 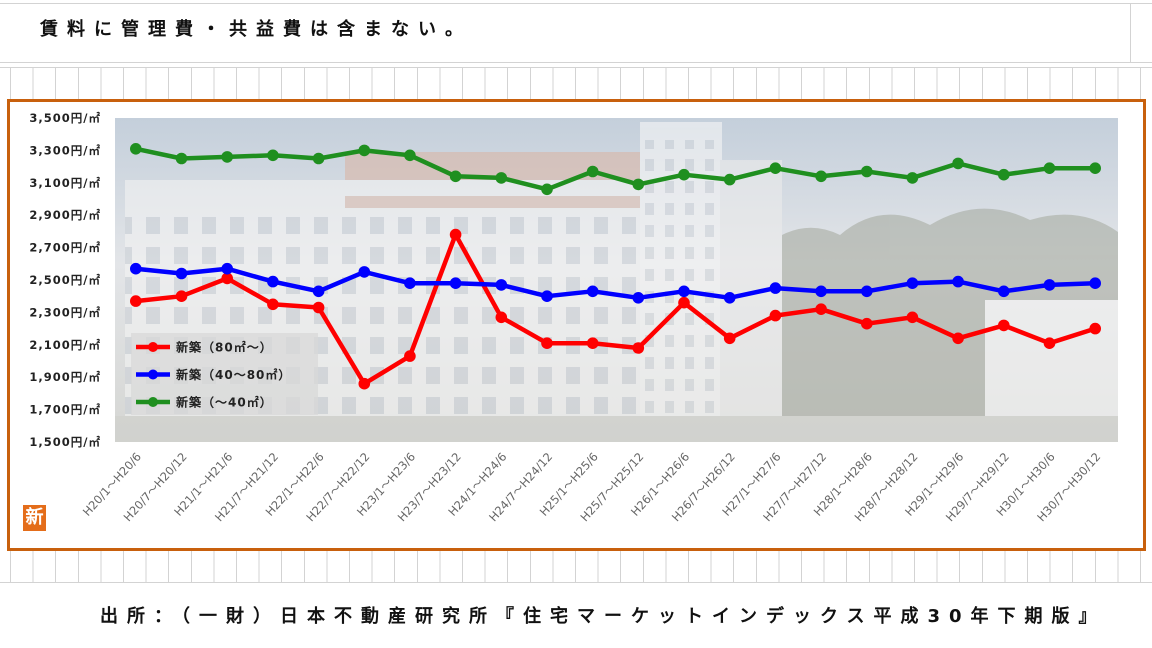 I want to click on y-tick-label: 3,100円/㎡, so click(x=65, y=183).